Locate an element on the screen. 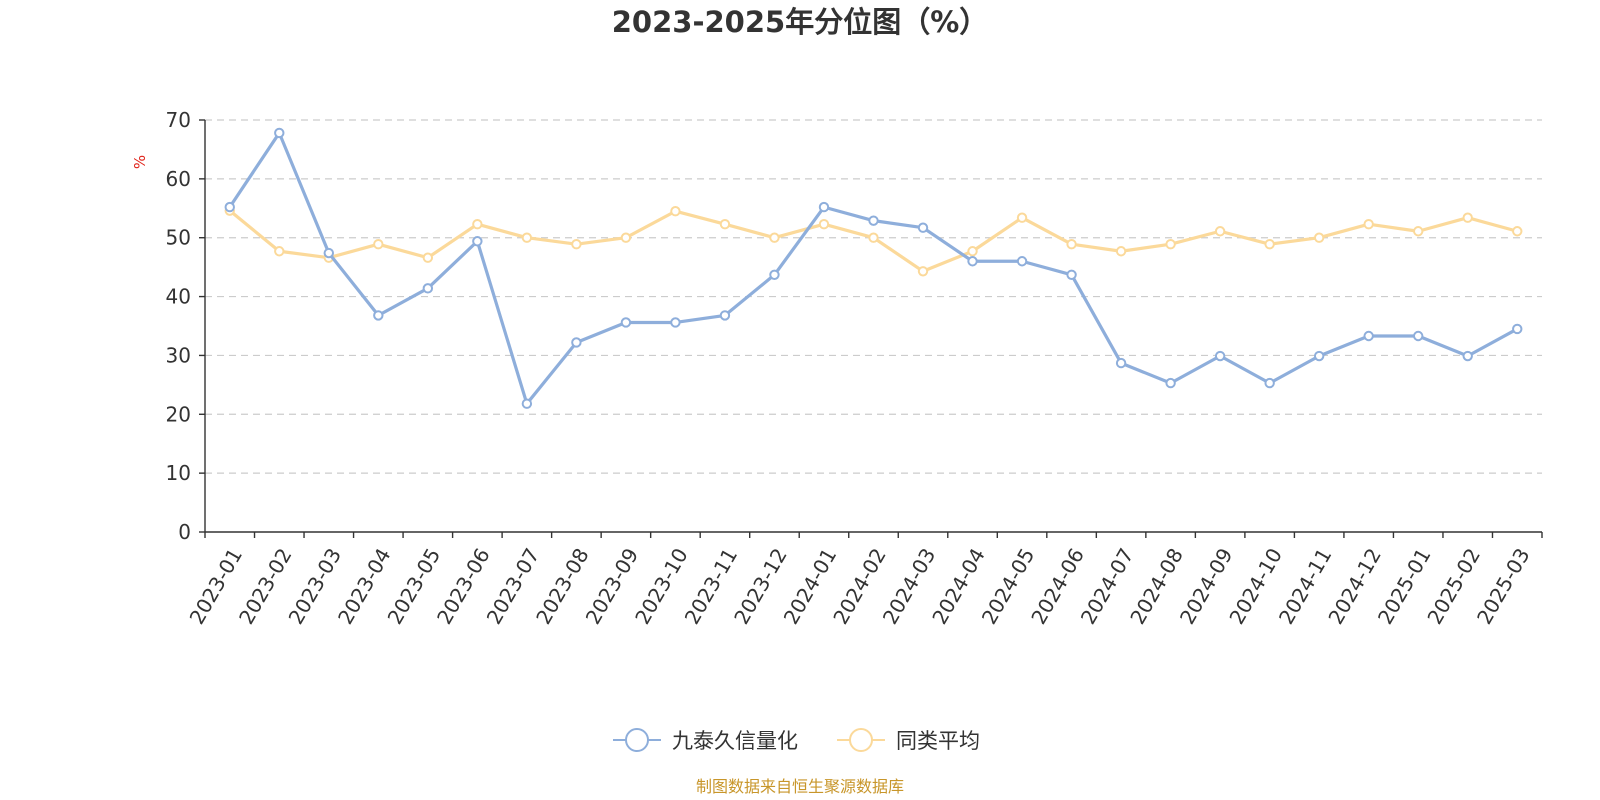 This screenshot has width=1600, height=800. legend-label: 同类平均 is located at coordinates (938, 741).